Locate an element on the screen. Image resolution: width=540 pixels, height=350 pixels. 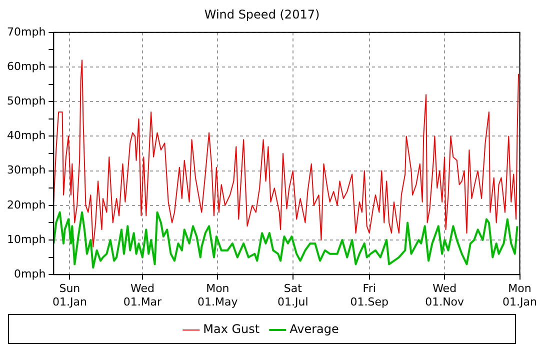
chart-title: Wind Speed (2017) is located at coordinates (262, 14).